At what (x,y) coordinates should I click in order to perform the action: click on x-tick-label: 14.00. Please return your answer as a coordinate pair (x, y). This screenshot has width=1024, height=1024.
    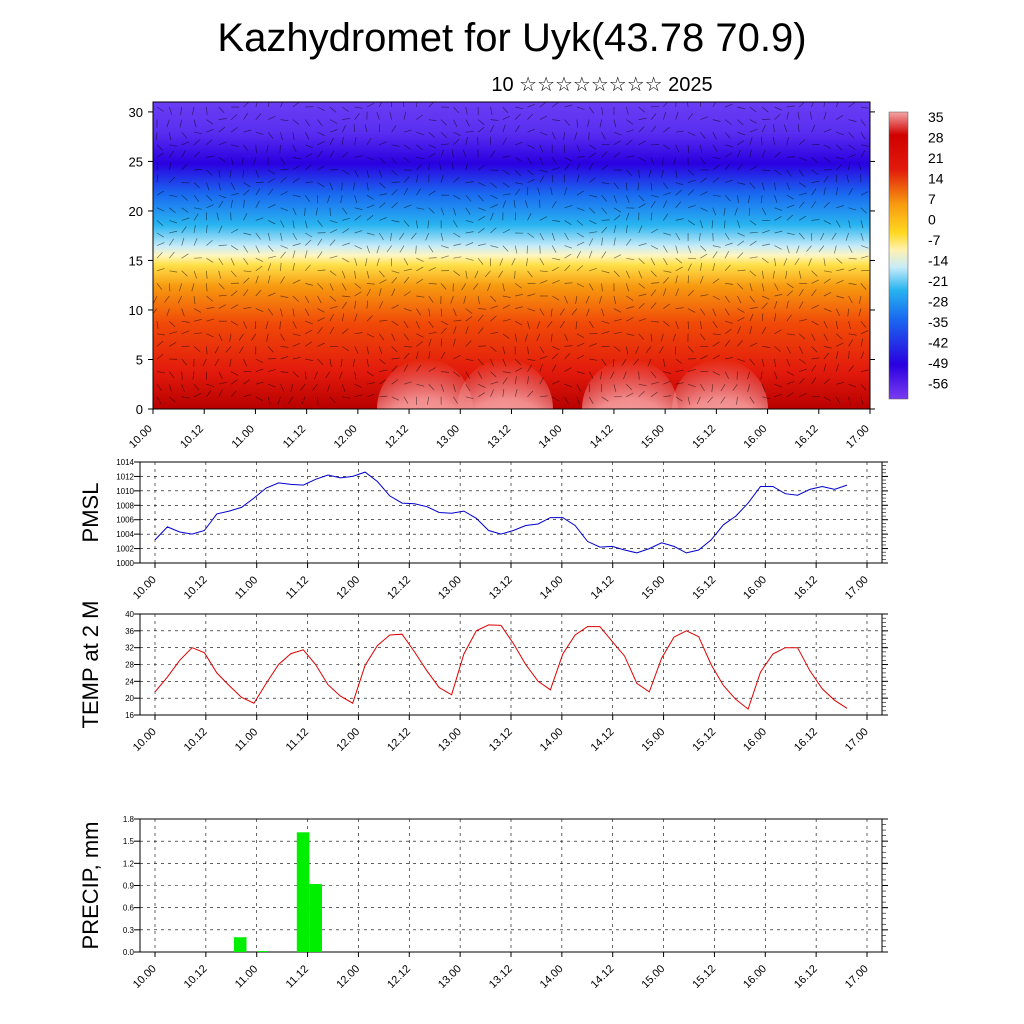
    Looking at the image, I should click on (552, 977).